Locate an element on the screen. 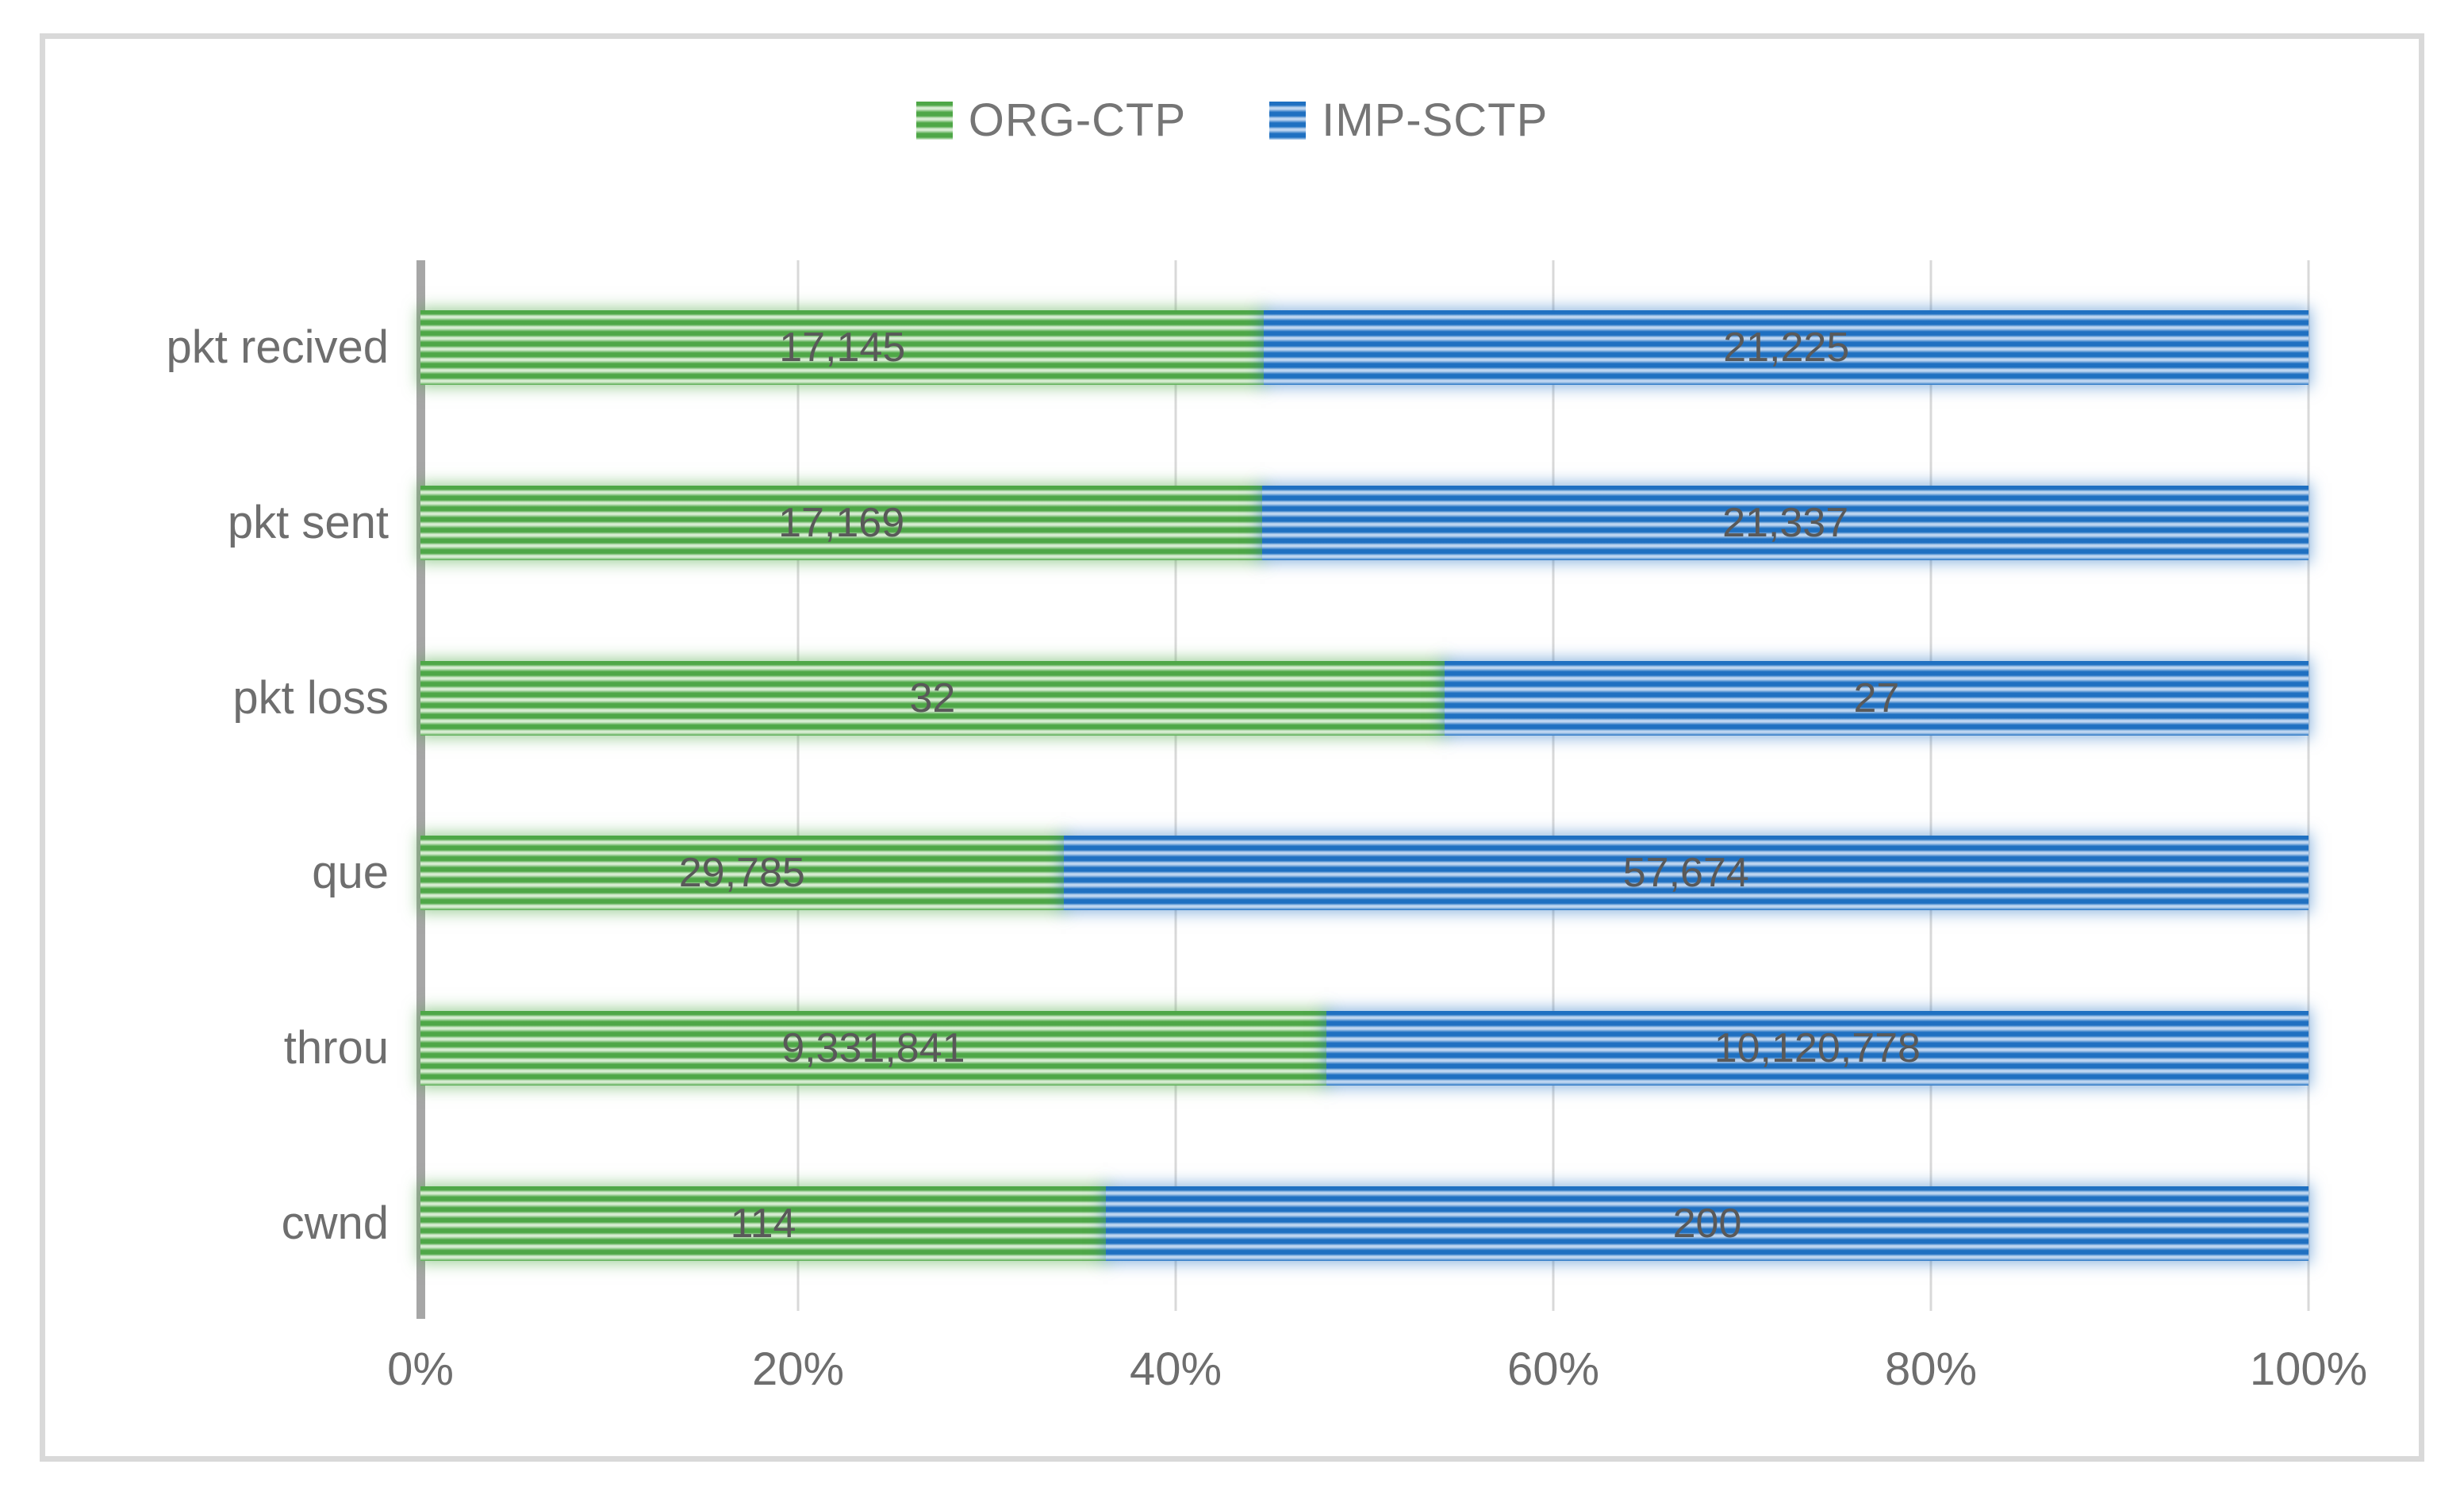 The width and height of the screenshot is (2464, 1495). ORG-CTP-segment-throu: 9,331,841 is located at coordinates (873, 1048).